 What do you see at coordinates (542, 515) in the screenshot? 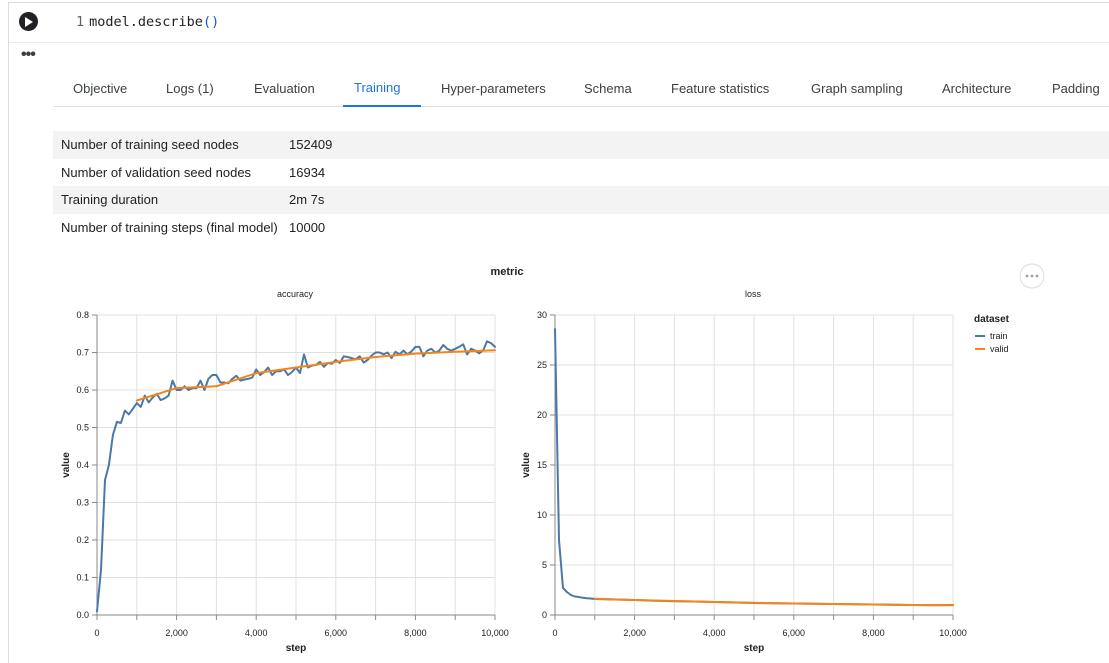
I see `y-tick-label: 10` at bounding box center [542, 515].